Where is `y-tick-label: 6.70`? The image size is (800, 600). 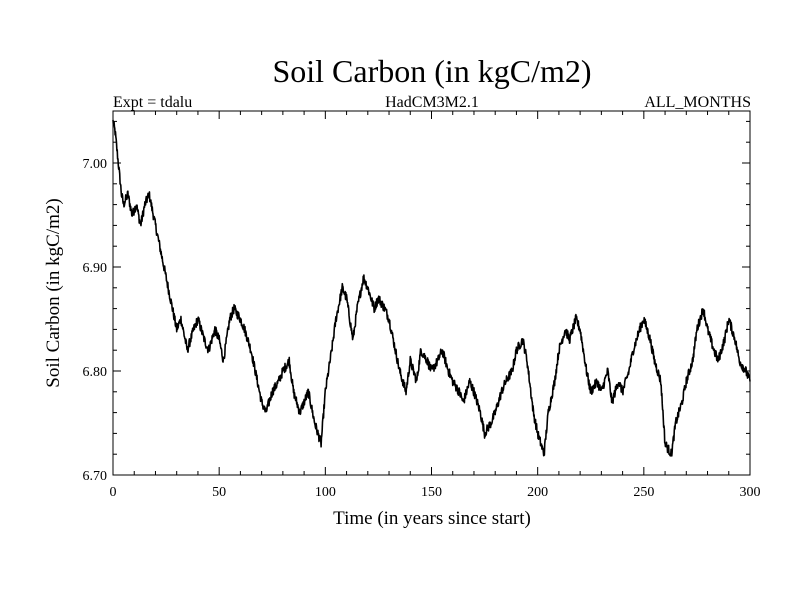
y-tick-label: 6.70 is located at coordinates (95, 476).